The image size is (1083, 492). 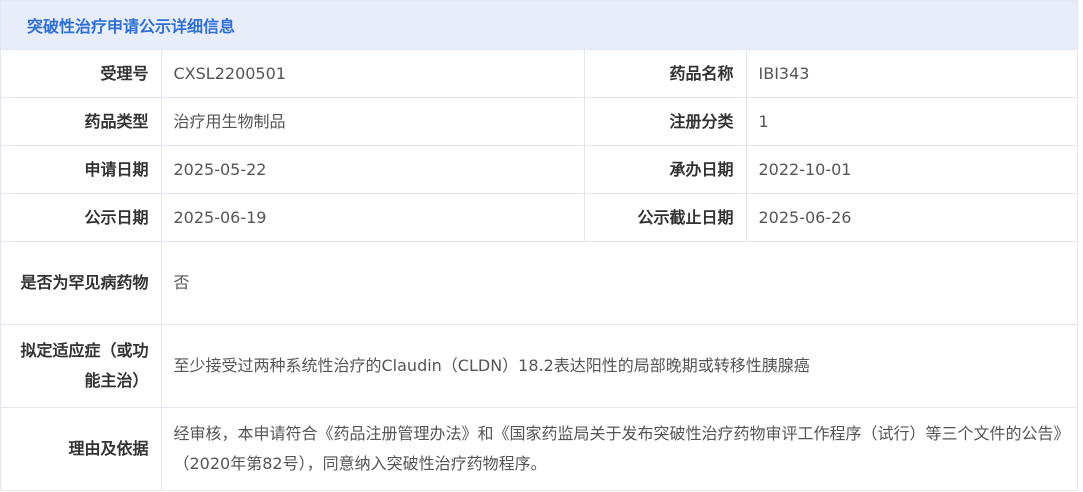 I want to click on field-label: 是否为罕见病药物, so click(x=81, y=283).